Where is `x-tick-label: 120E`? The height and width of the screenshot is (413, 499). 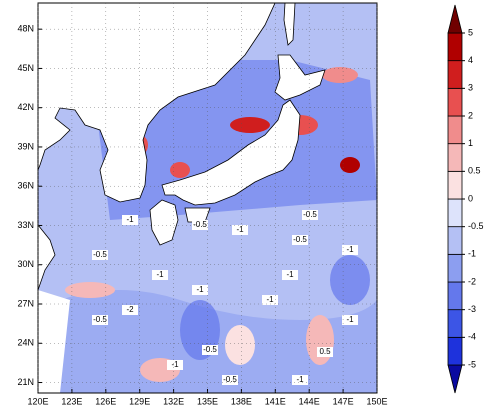 x-tick-label: 120E is located at coordinates (37, 401).